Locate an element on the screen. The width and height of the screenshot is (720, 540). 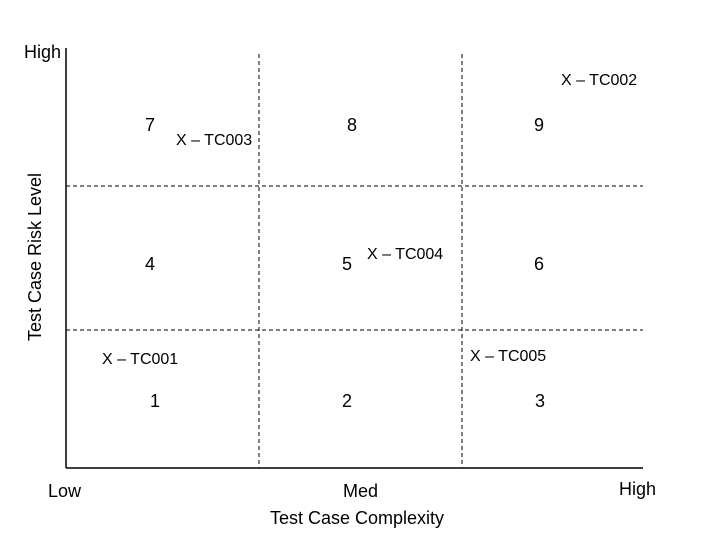
cell-1-label: 1 is located at coordinates (155, 401).